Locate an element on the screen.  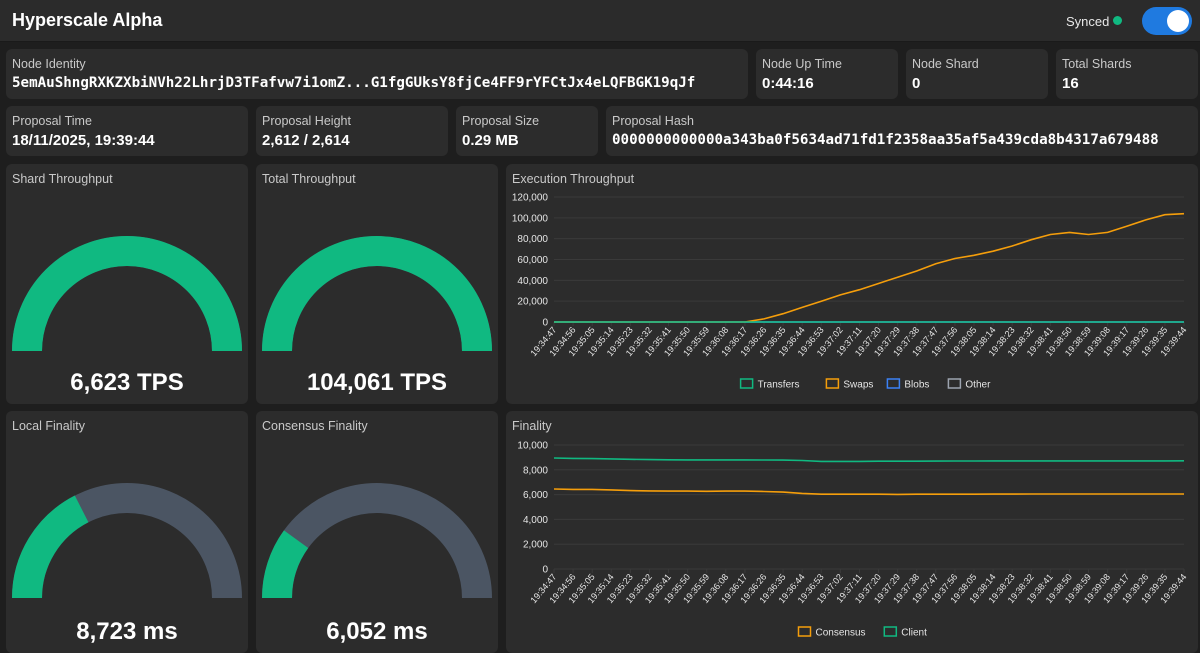
legend-label-transfers: Transfers is located at coordinates (779, 385).